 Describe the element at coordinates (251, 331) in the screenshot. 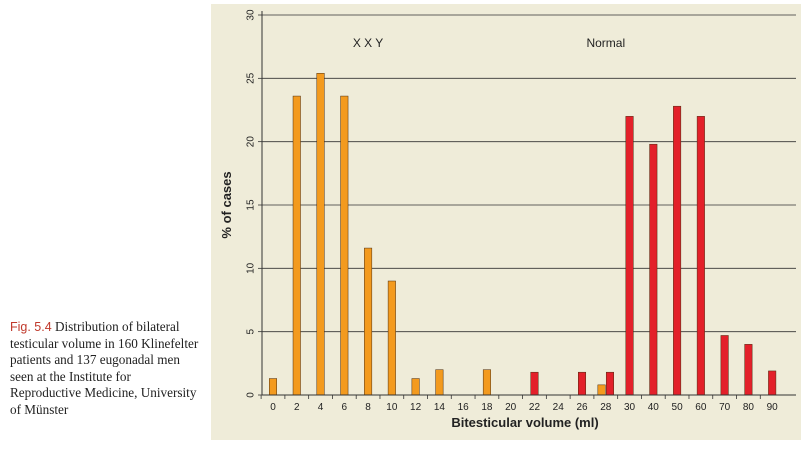

I see `y-tick-label: 5` at that location.